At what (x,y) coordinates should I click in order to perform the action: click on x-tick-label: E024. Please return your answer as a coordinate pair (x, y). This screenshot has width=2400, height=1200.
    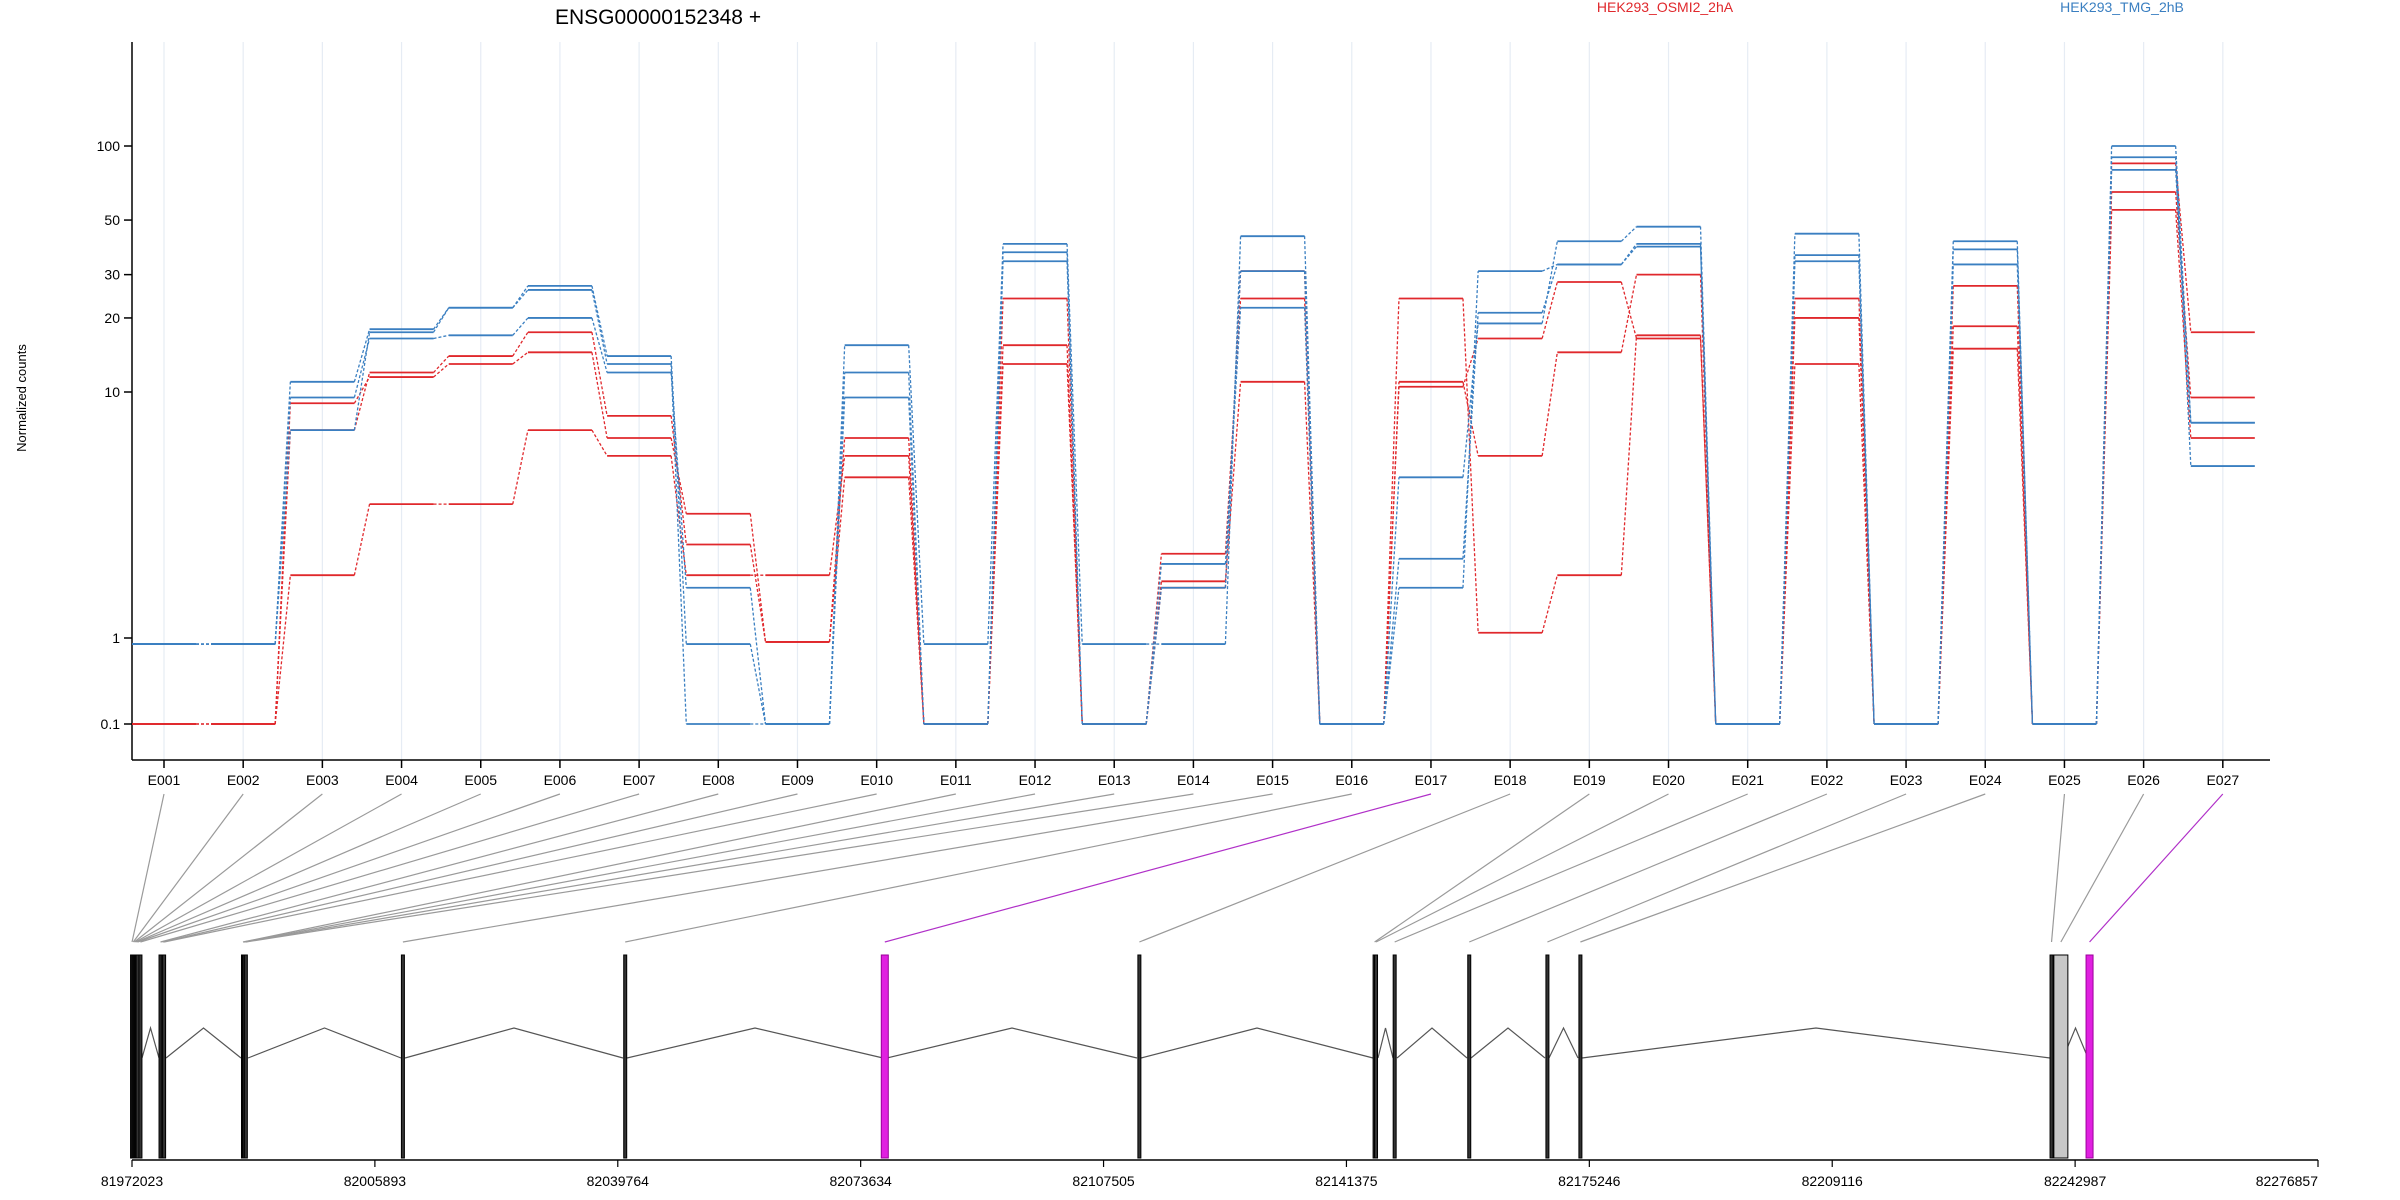
    Looking at the image, I should click on (1985, 780).